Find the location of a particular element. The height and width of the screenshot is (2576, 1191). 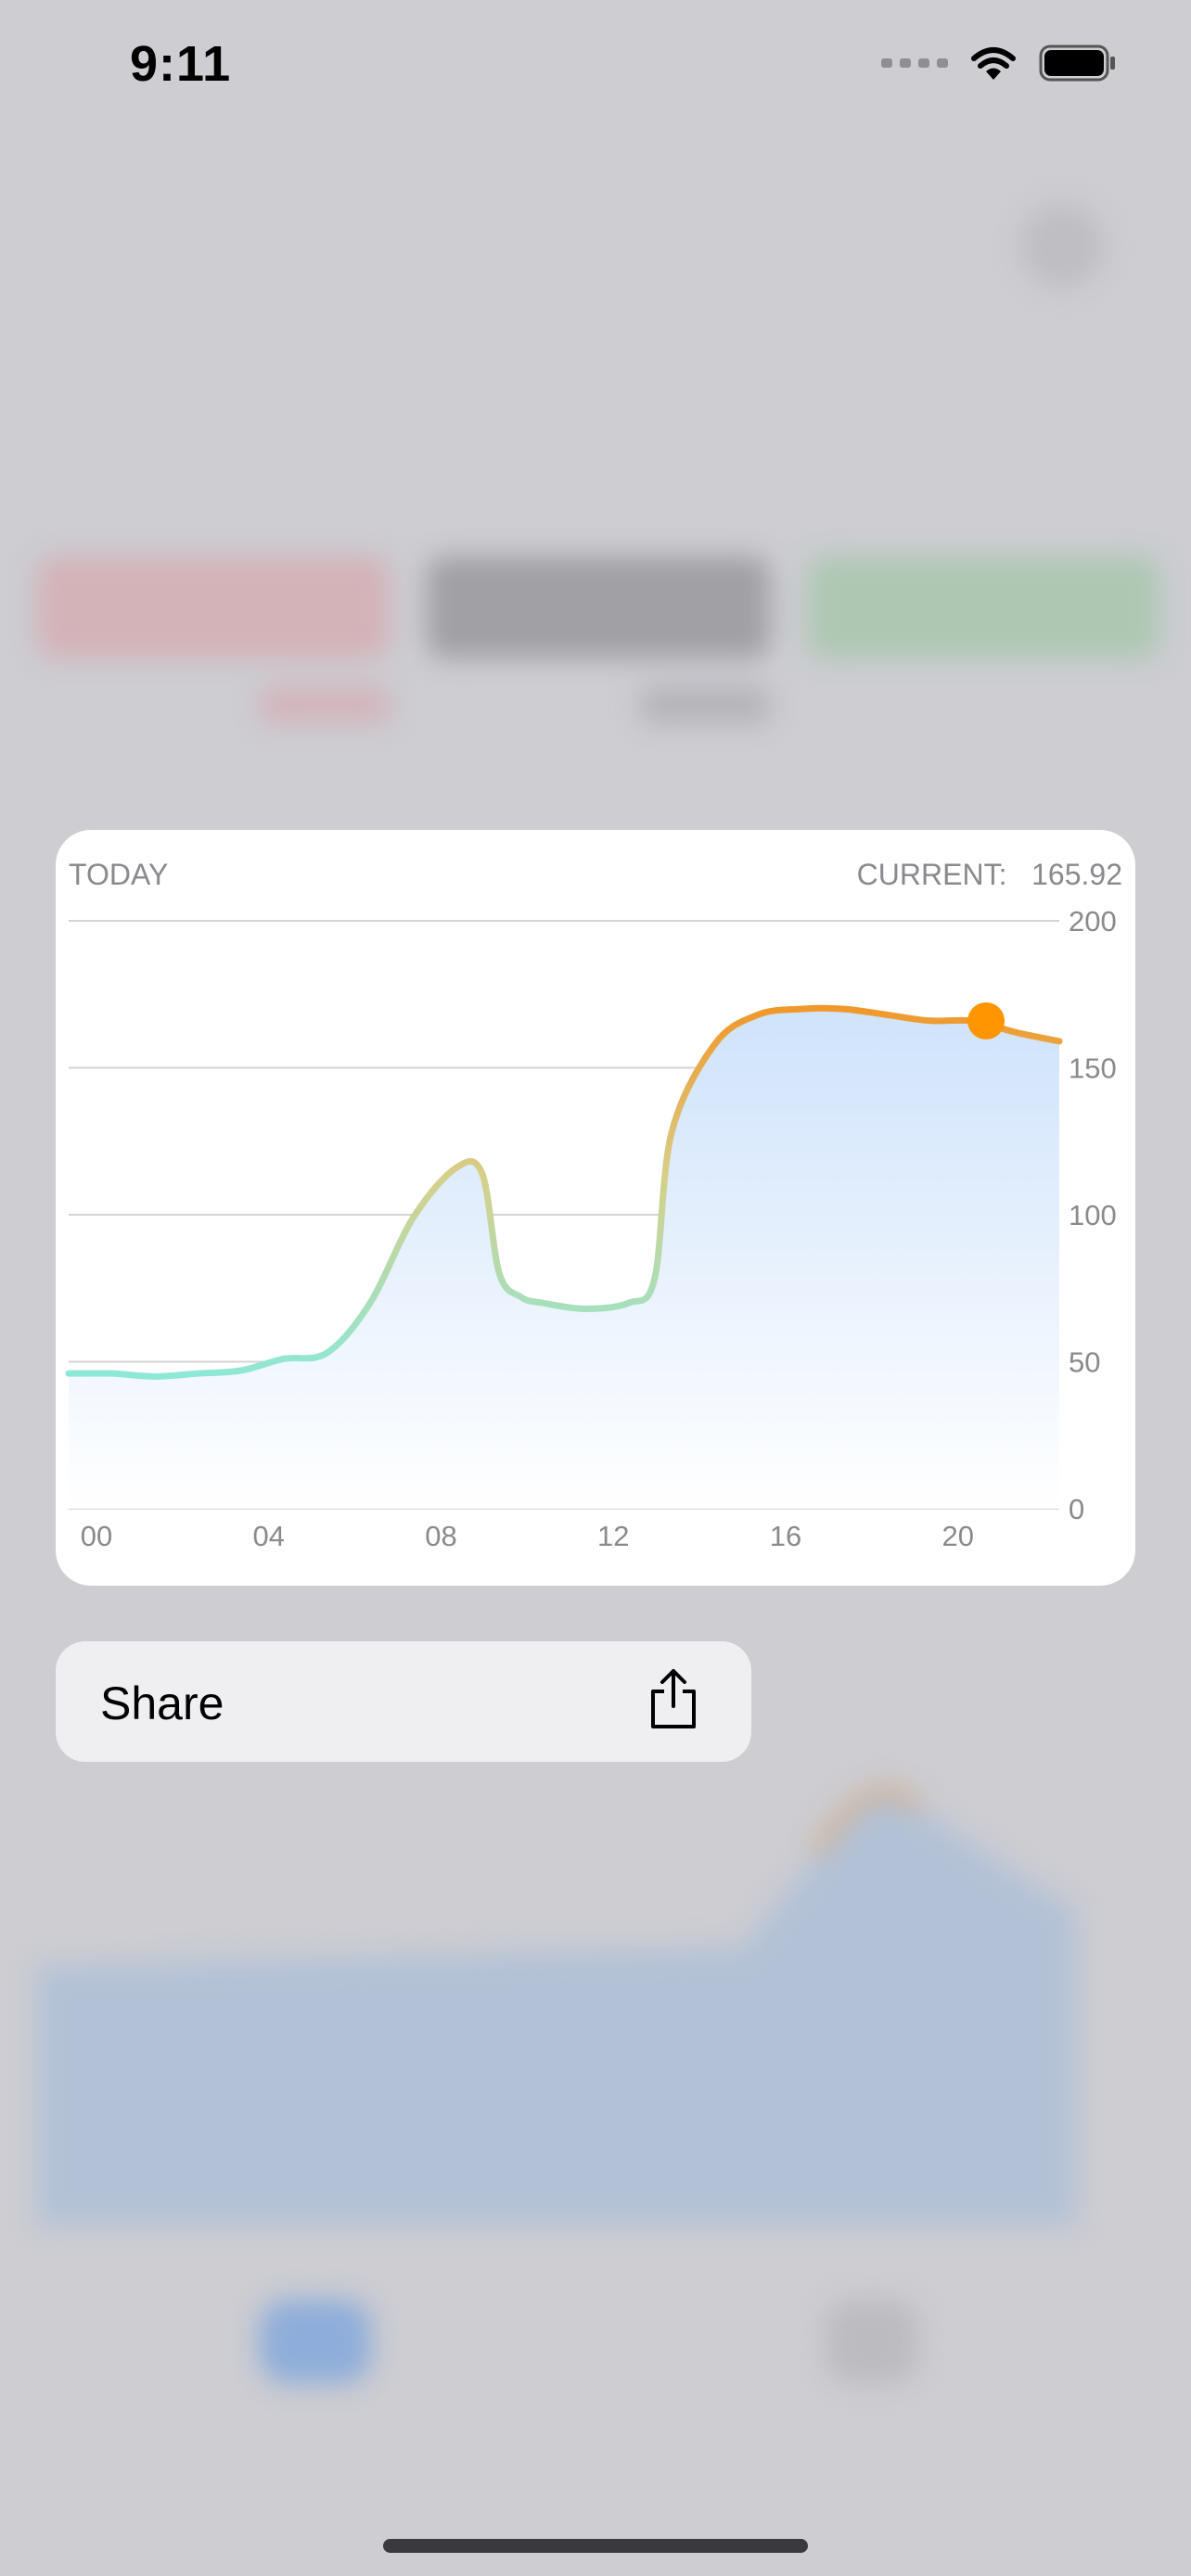

share-menu-item: Share is located at coordinates (403, 1701).